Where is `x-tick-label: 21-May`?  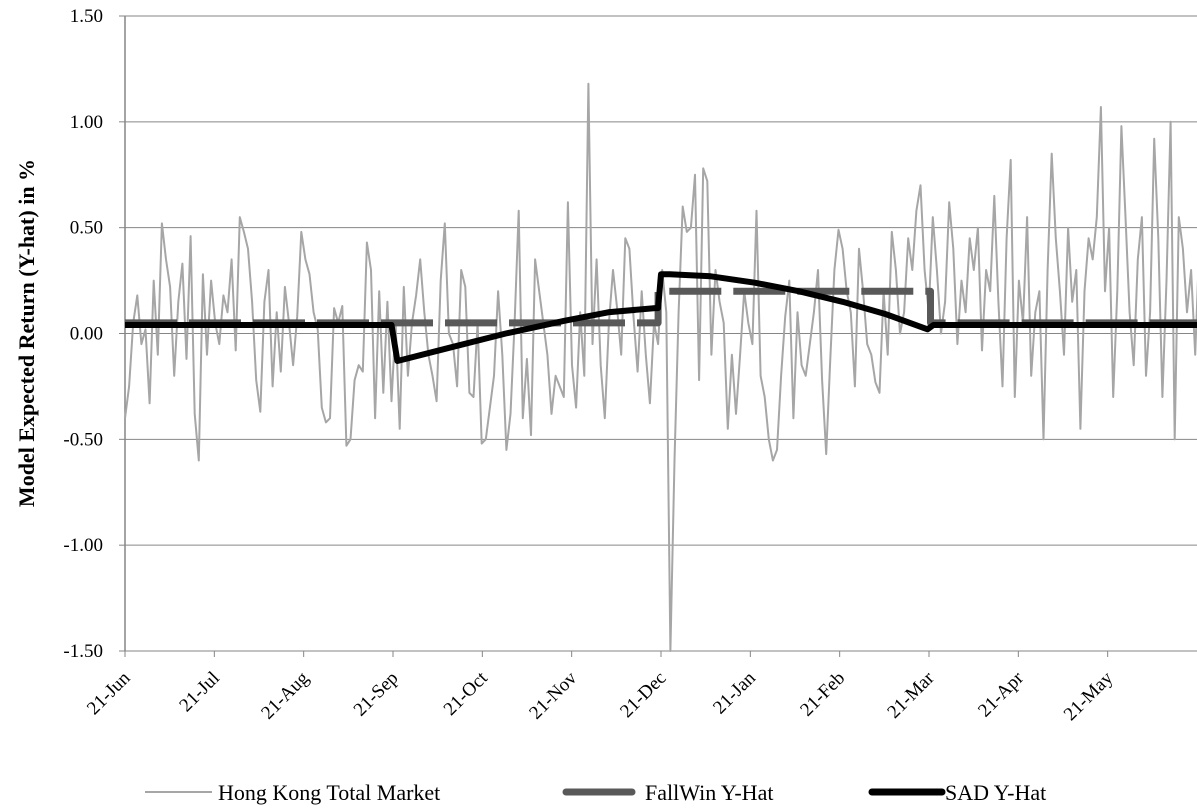
x-tick-label: 21-May is located at coordinates (1089, 696).